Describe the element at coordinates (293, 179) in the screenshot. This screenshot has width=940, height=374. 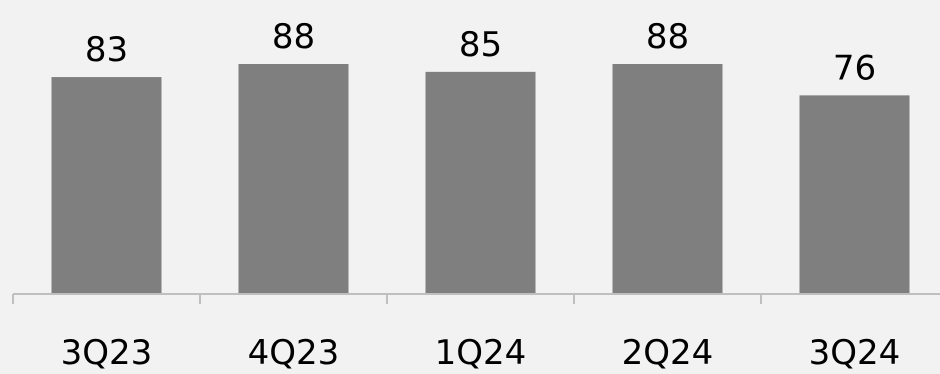
I see `bar-4q23` at that location.